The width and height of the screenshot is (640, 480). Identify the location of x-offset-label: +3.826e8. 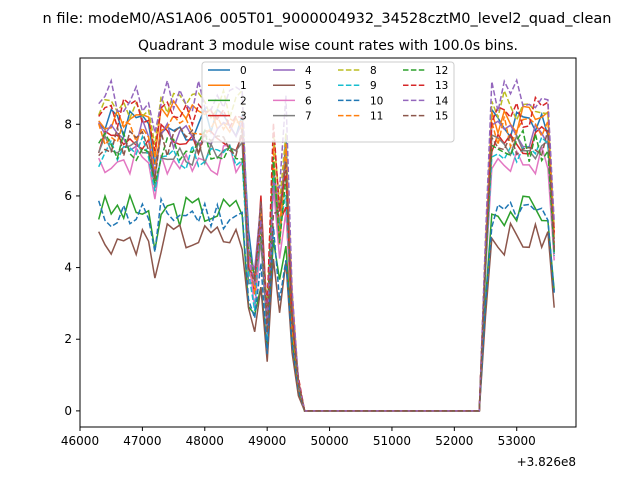
(546, 462).